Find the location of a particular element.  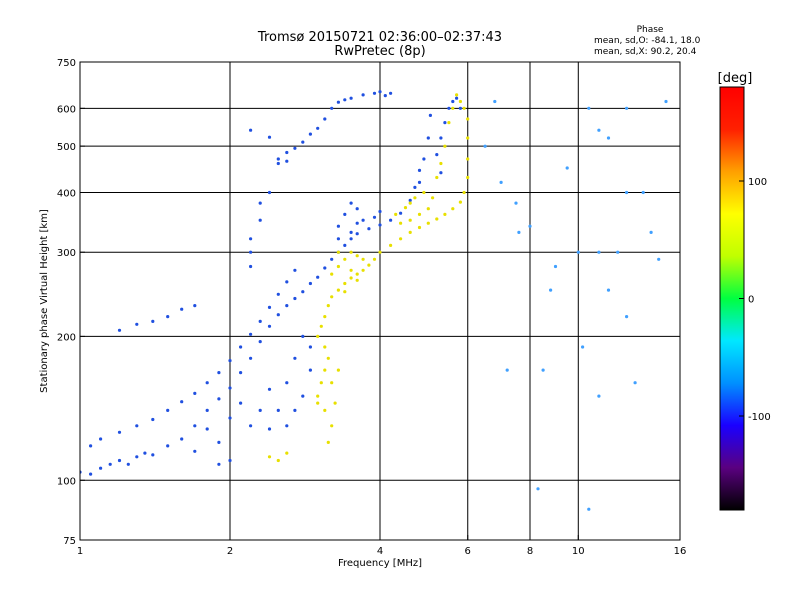

colorbar-tick-label: 100 is located at coordinates (757, 182).